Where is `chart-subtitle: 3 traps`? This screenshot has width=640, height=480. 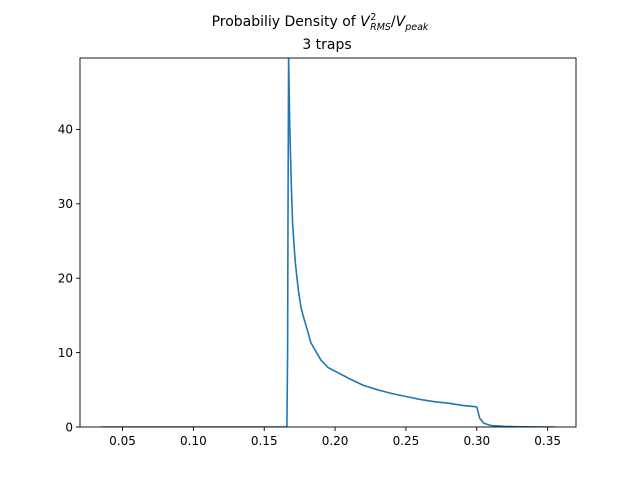 chart-subtitle: 3 traps is located at coordinates (326, 45).